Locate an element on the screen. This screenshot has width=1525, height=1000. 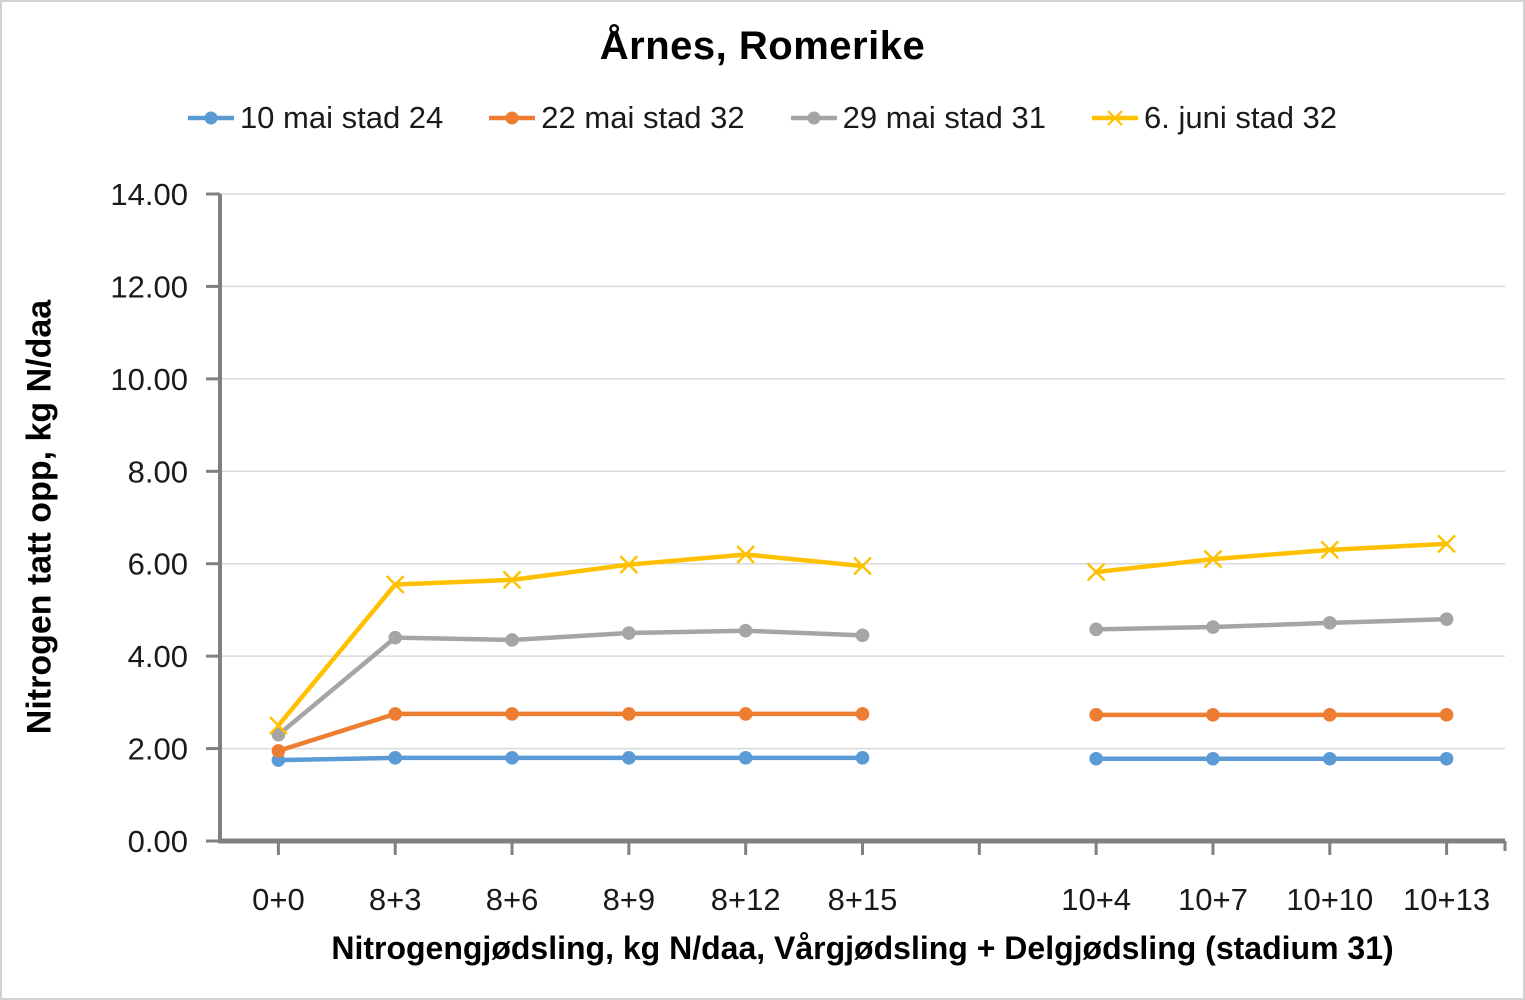
legend-label: 22 mai stad 32 is located at coordinates (643, 117).